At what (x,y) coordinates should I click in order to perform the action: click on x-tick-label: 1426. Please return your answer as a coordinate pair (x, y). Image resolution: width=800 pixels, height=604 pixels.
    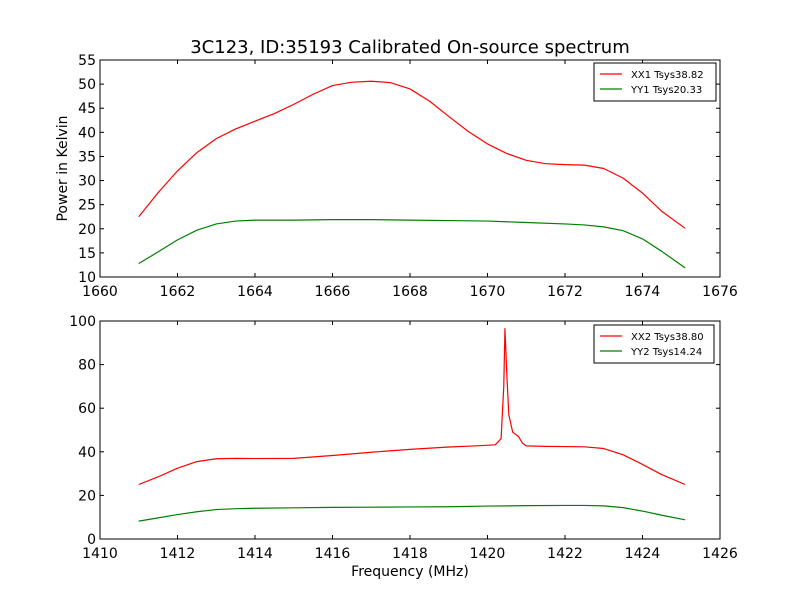
    Looking at the image, I should click on (720, 554).